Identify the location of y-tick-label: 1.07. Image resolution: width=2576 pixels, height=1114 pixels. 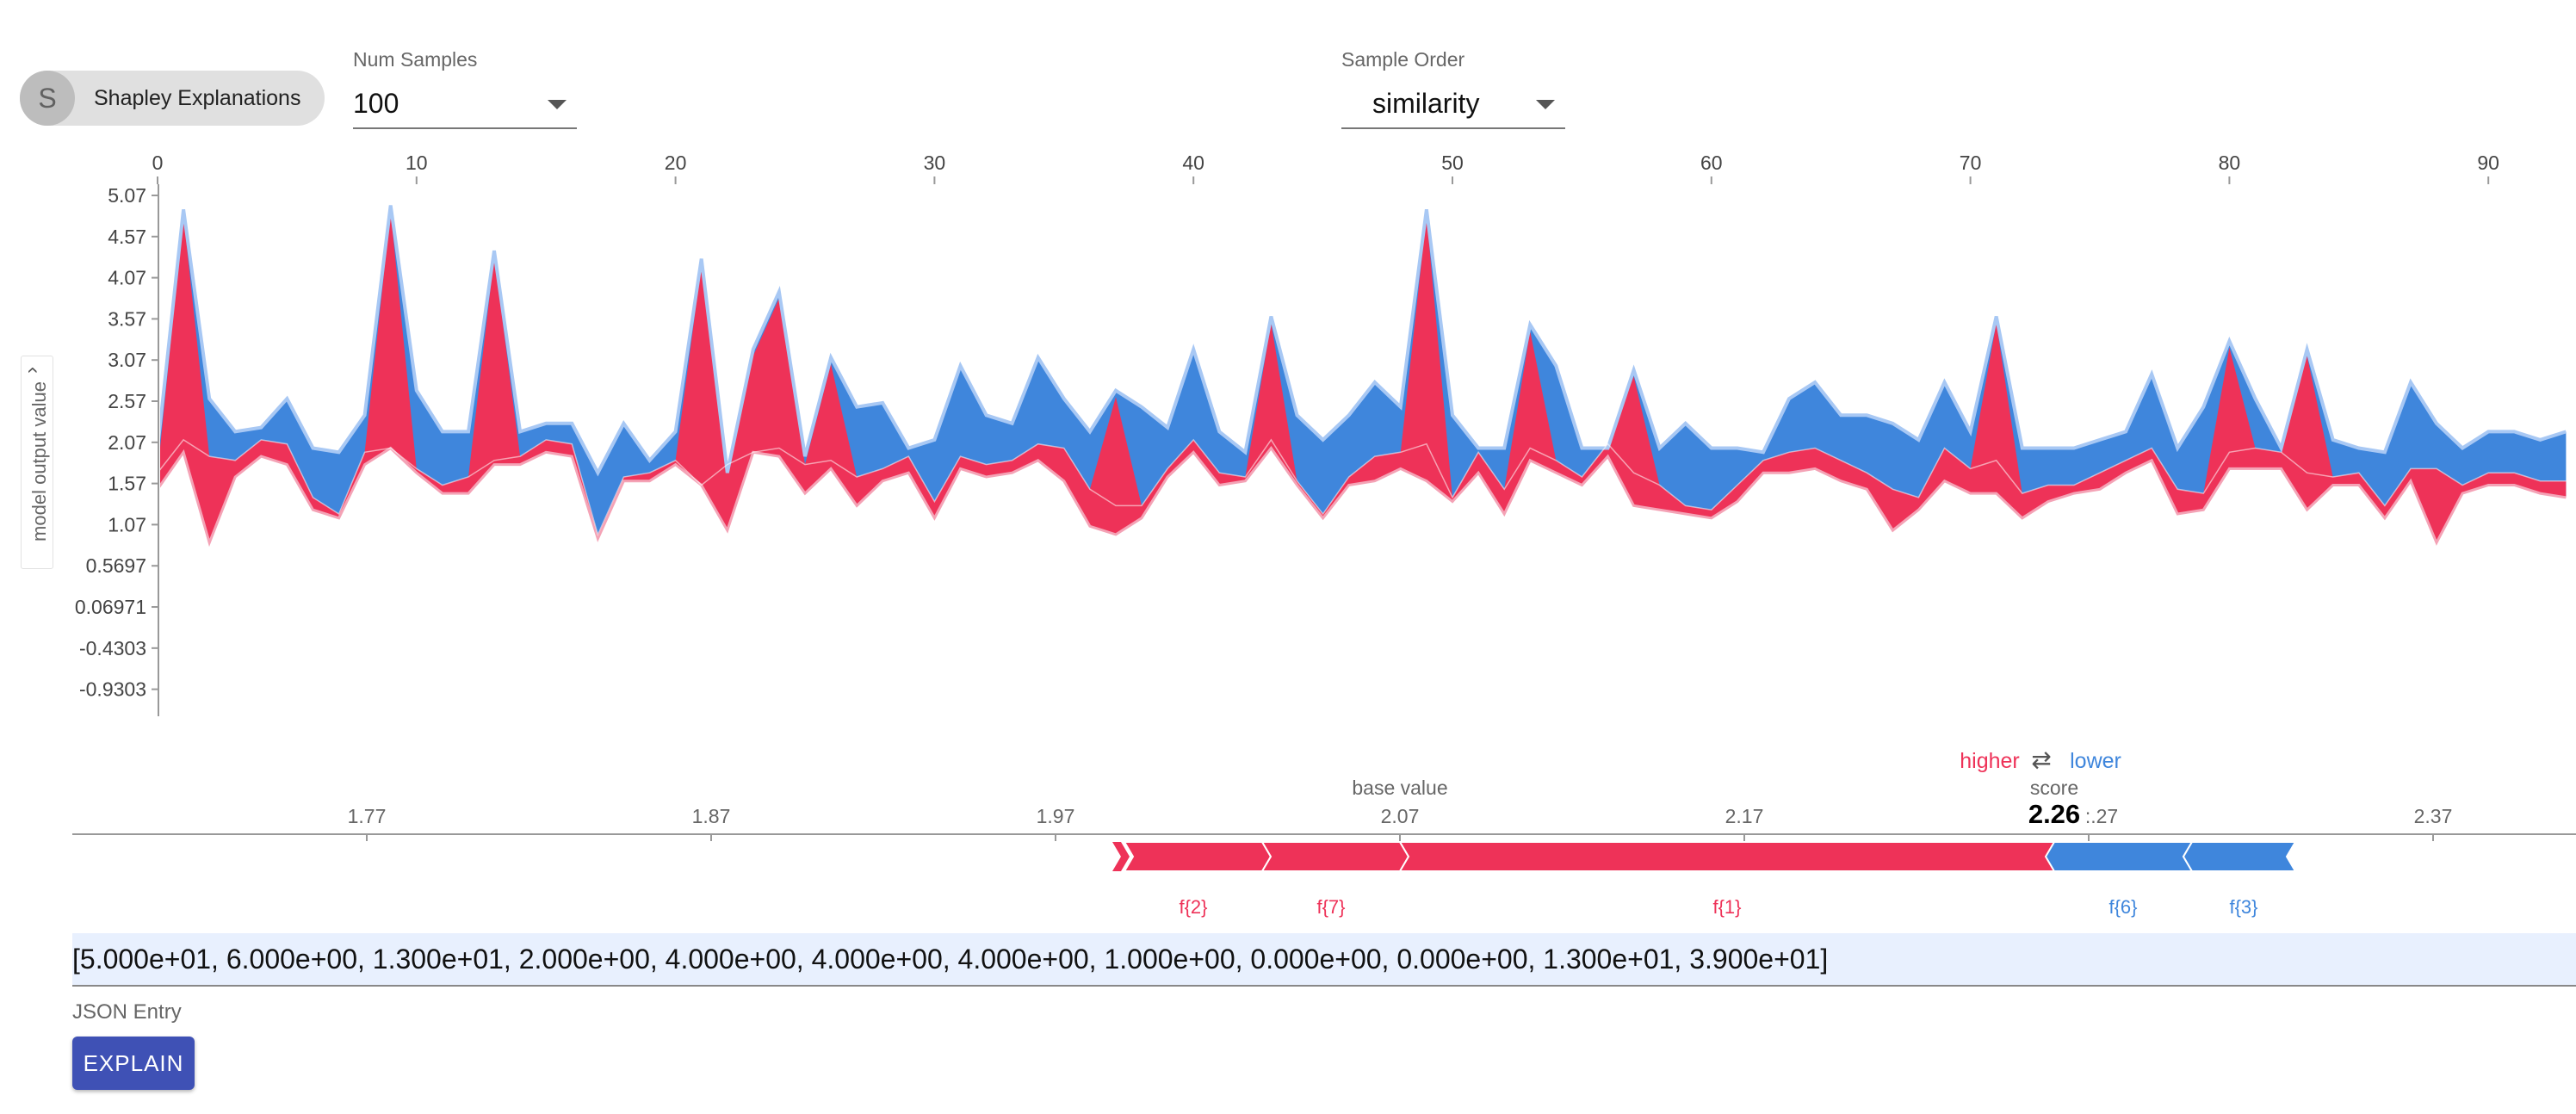
(127, 524).